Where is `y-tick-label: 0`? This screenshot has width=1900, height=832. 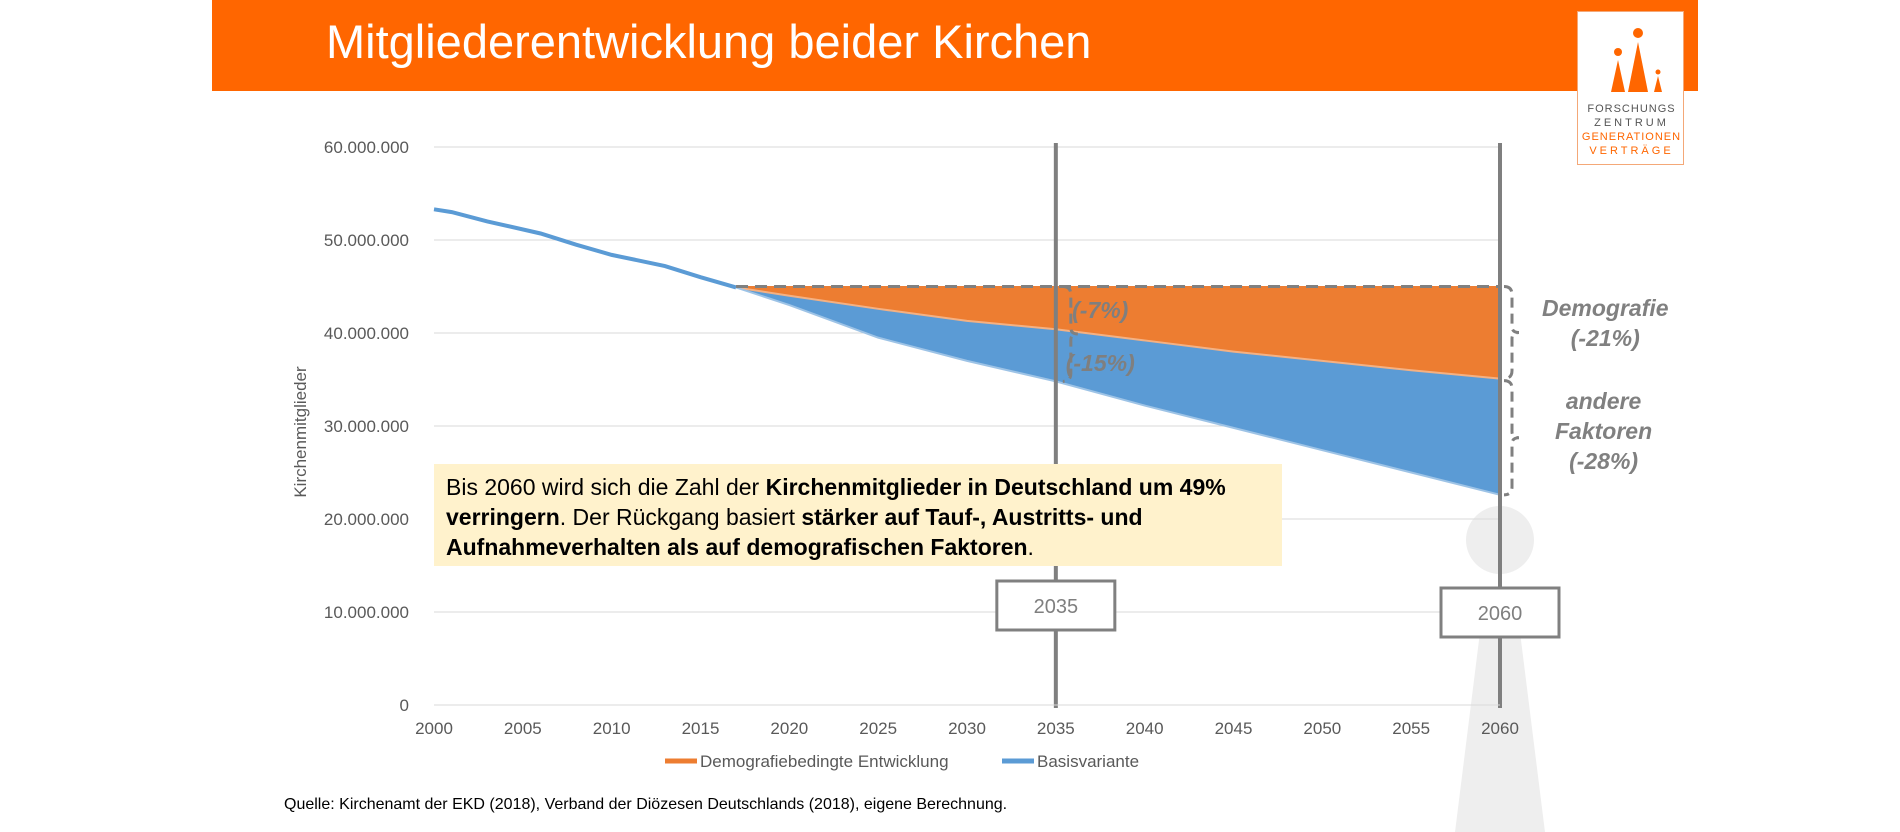
y-tick-label: 0 is located at coordinates (404, 705).